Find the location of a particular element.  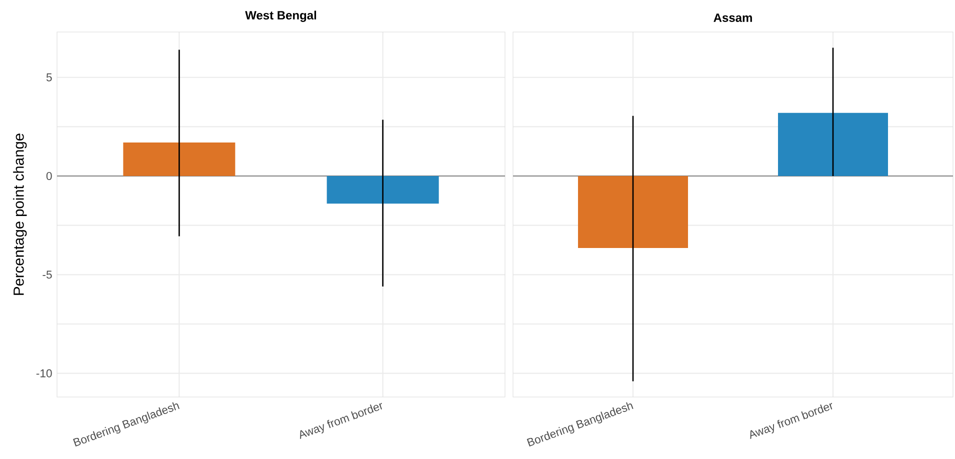

chart-title: West Bengal is located at coordinates (280, 16).